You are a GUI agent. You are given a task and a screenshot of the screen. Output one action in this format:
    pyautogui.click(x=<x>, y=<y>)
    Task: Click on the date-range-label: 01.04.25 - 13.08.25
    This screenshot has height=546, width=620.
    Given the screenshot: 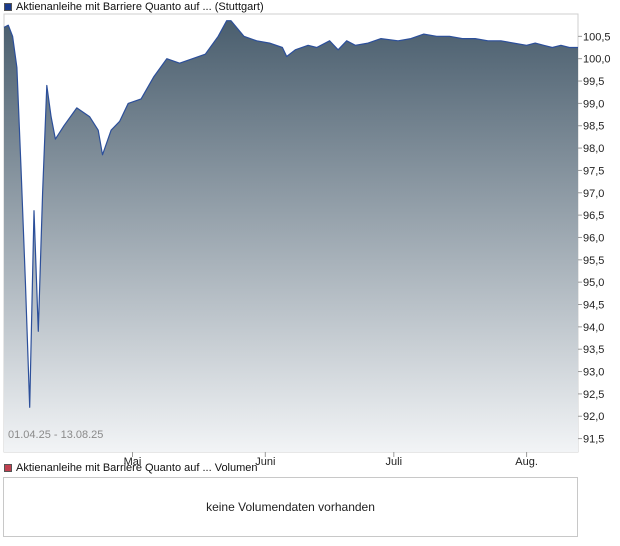 What is the action you would take?
    pyautogui.click(x=55, y=435)
    